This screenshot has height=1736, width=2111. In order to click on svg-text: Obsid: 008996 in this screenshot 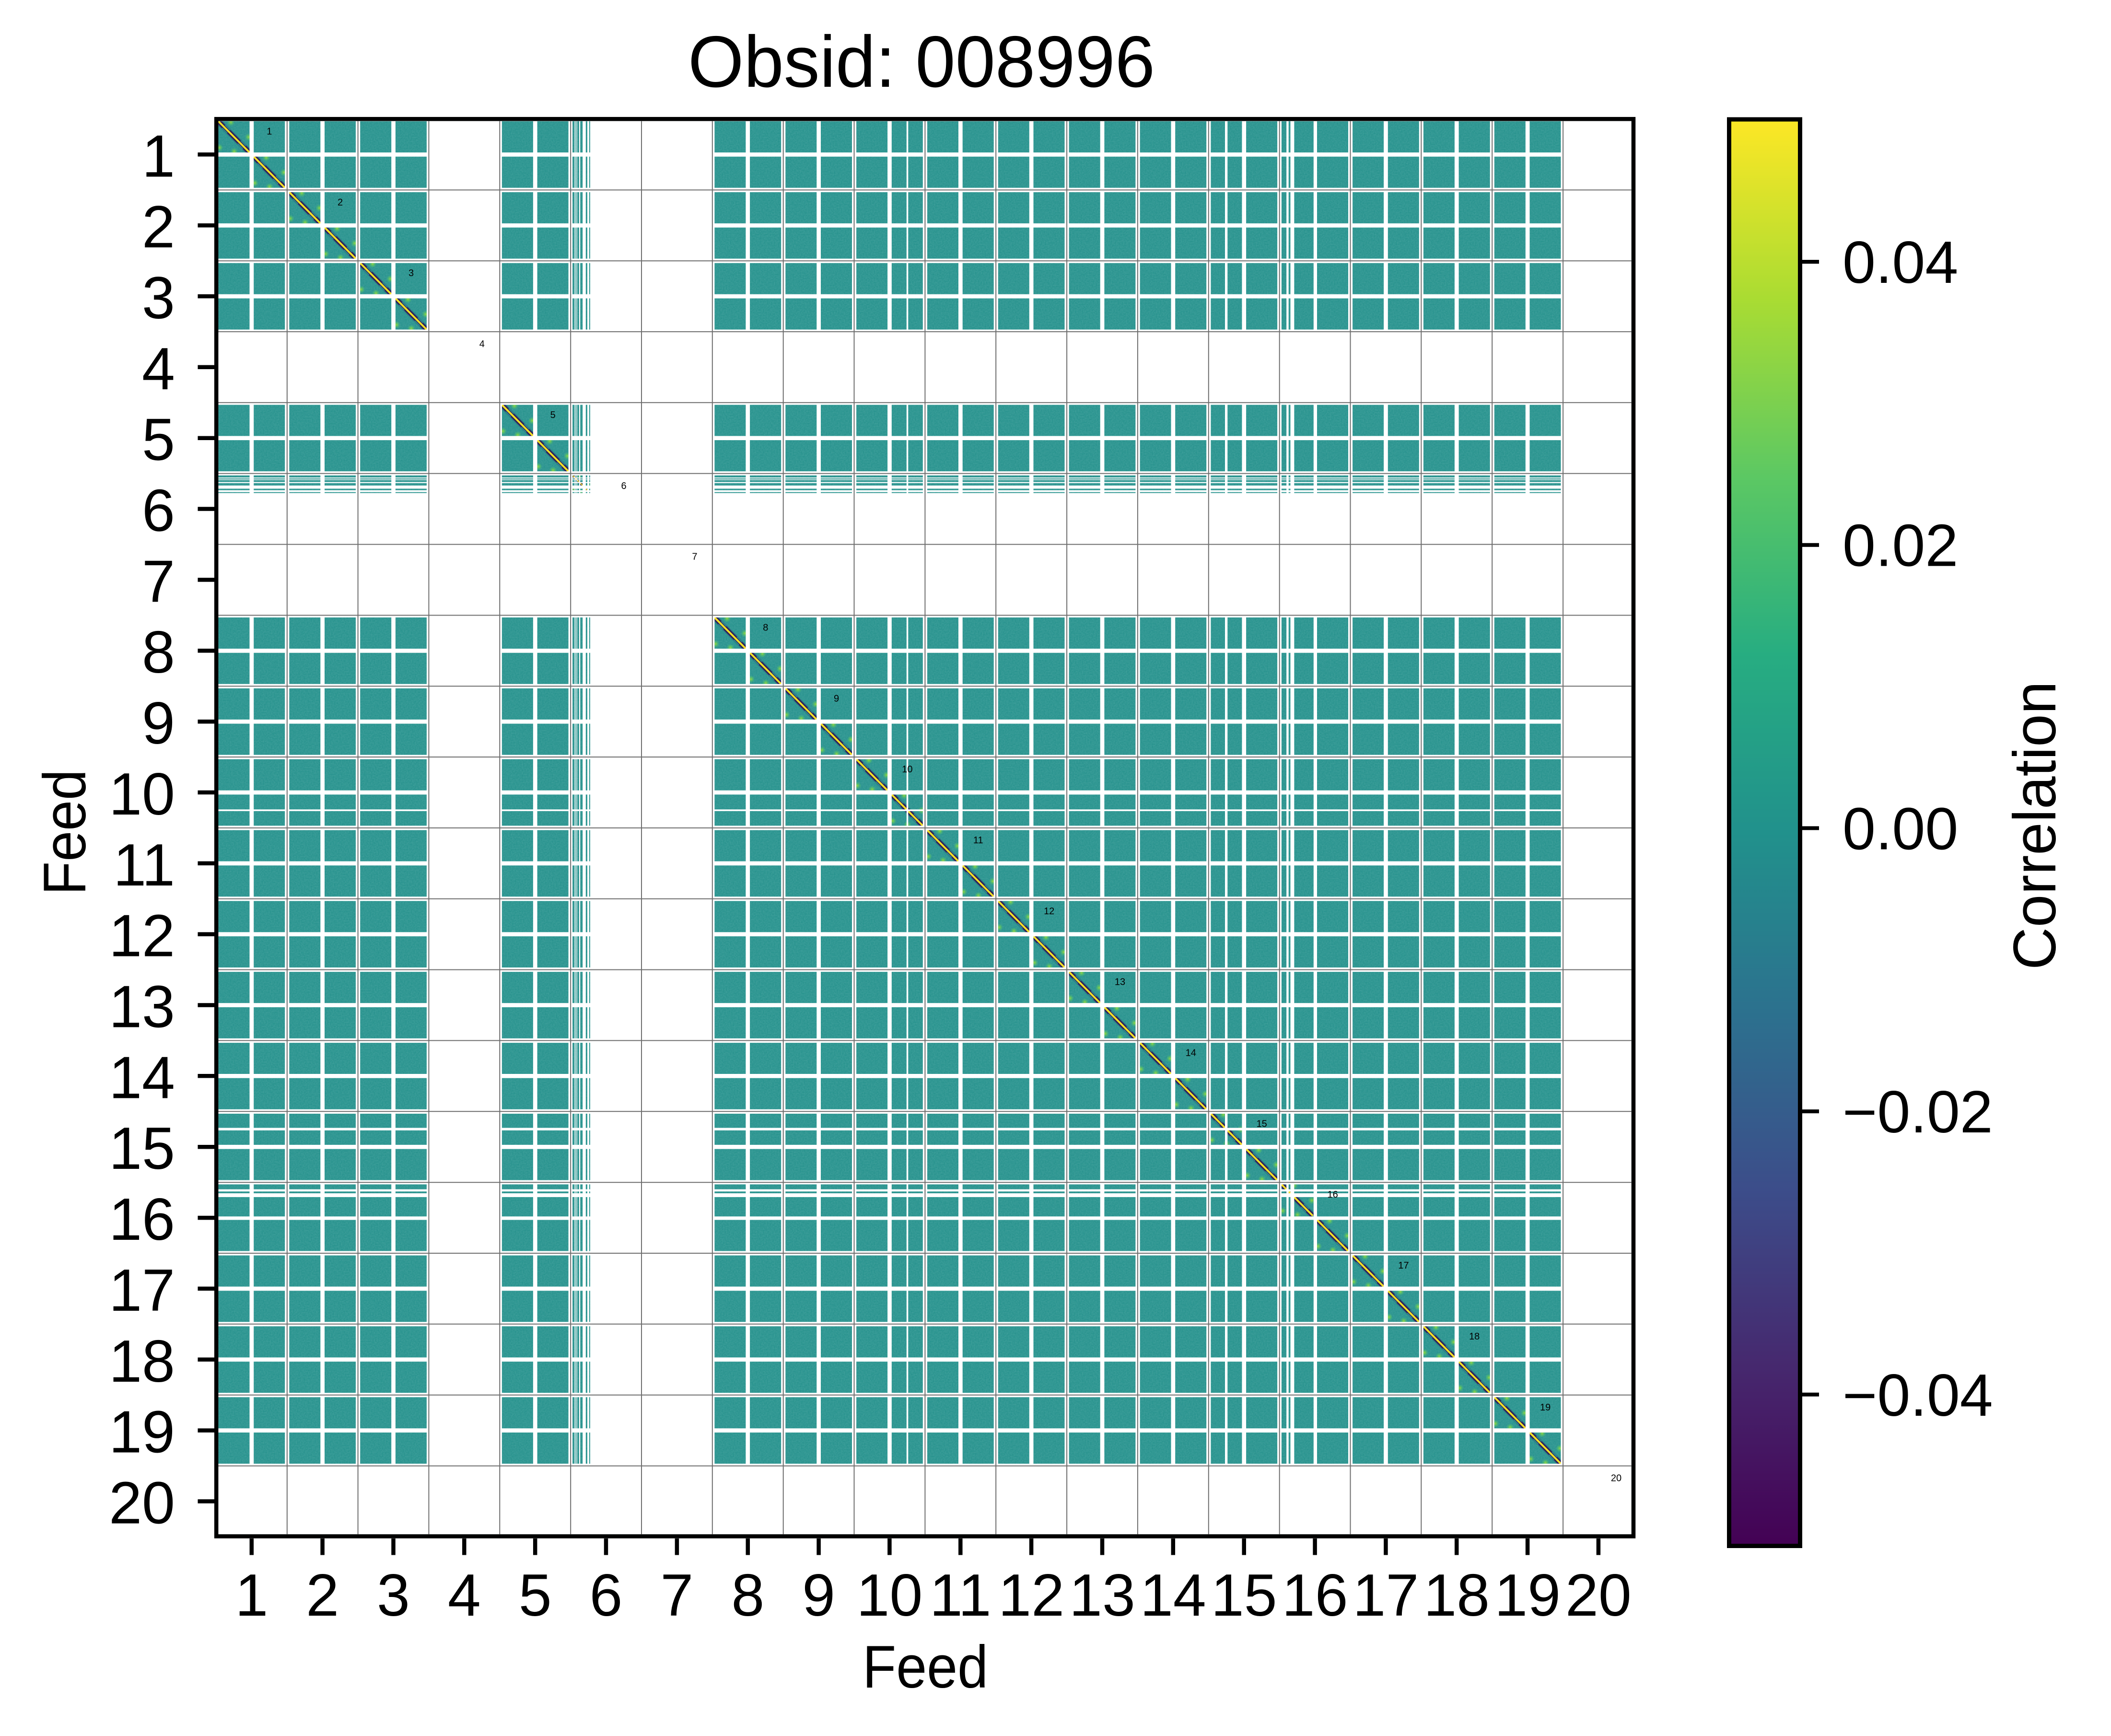, I will do `click(921, 62)`.